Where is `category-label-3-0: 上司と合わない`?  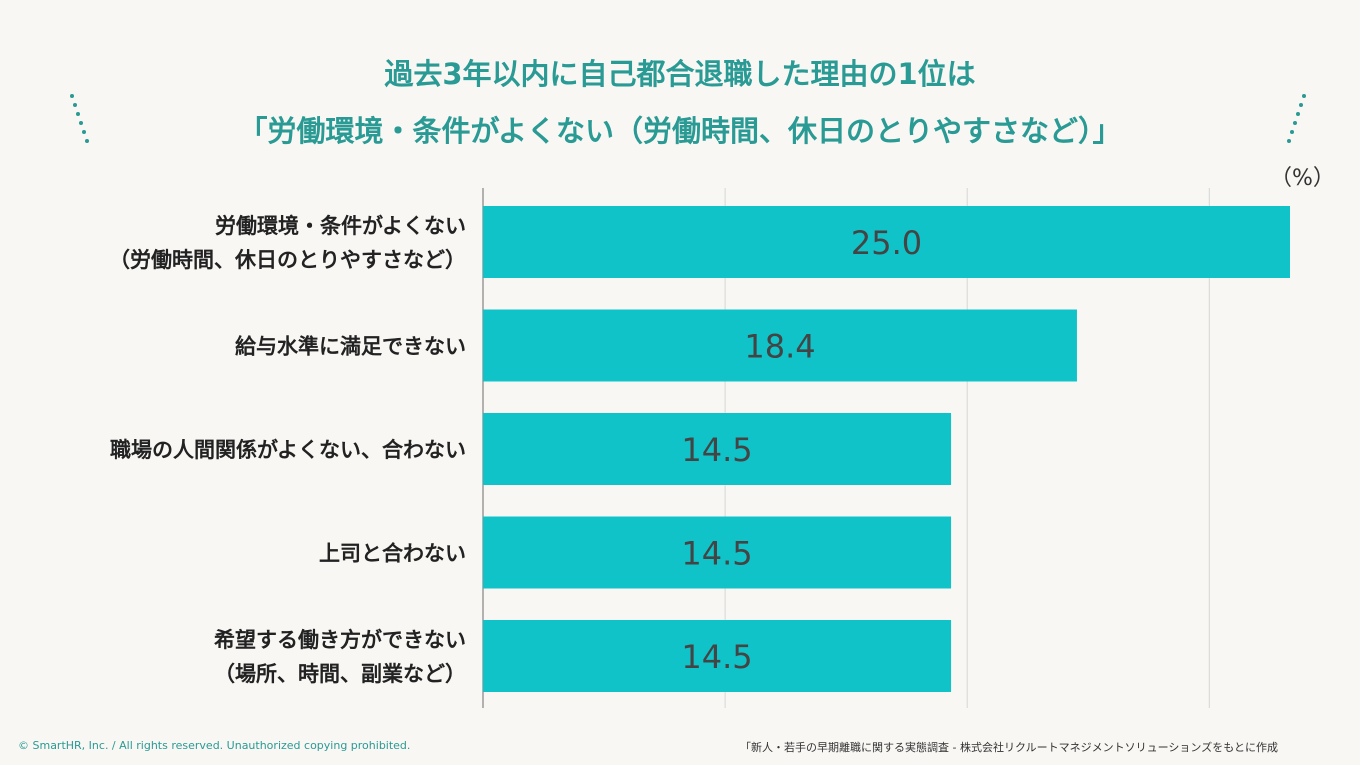
category-label-3-0: 上司と合わない is located at coordinates (392, 554).